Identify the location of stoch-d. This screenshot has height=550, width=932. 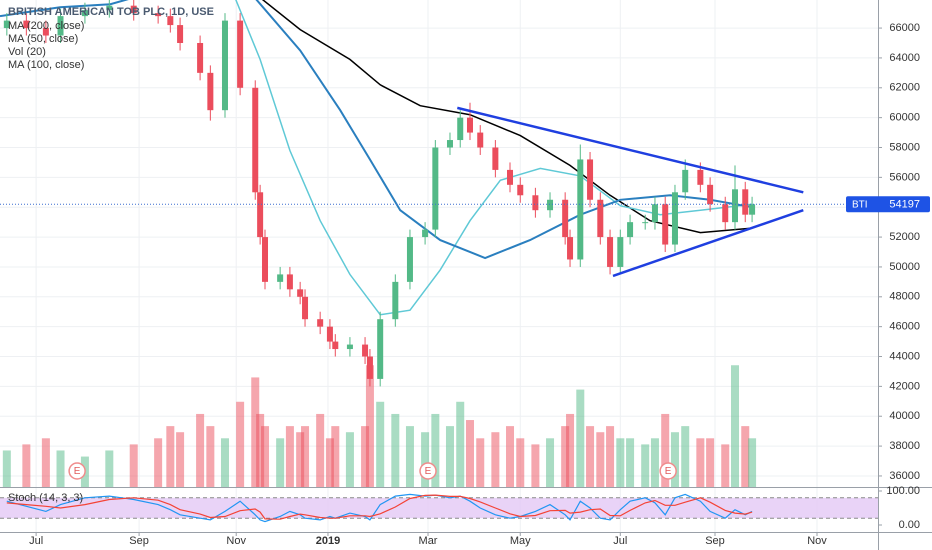
(379, 507).